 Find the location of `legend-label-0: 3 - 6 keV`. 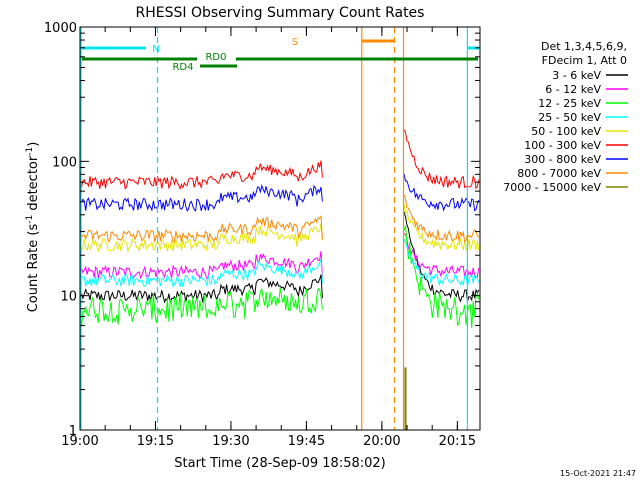

legend-label-0: 3 - 6 keV is located at coordinates (576, 75).